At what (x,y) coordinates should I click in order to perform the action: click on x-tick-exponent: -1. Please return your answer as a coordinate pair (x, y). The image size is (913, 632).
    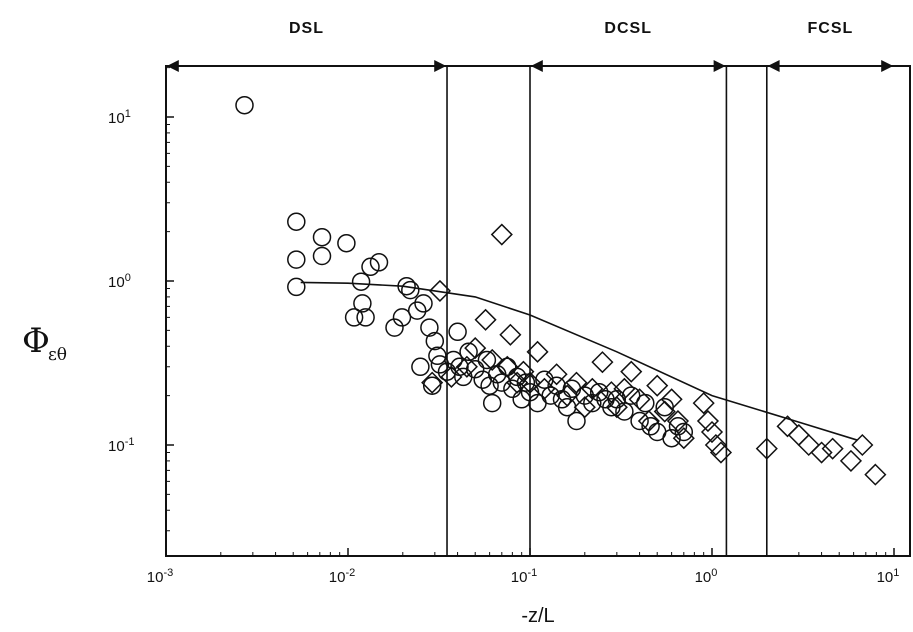
    Looking at the image, I should click on (532, 573).